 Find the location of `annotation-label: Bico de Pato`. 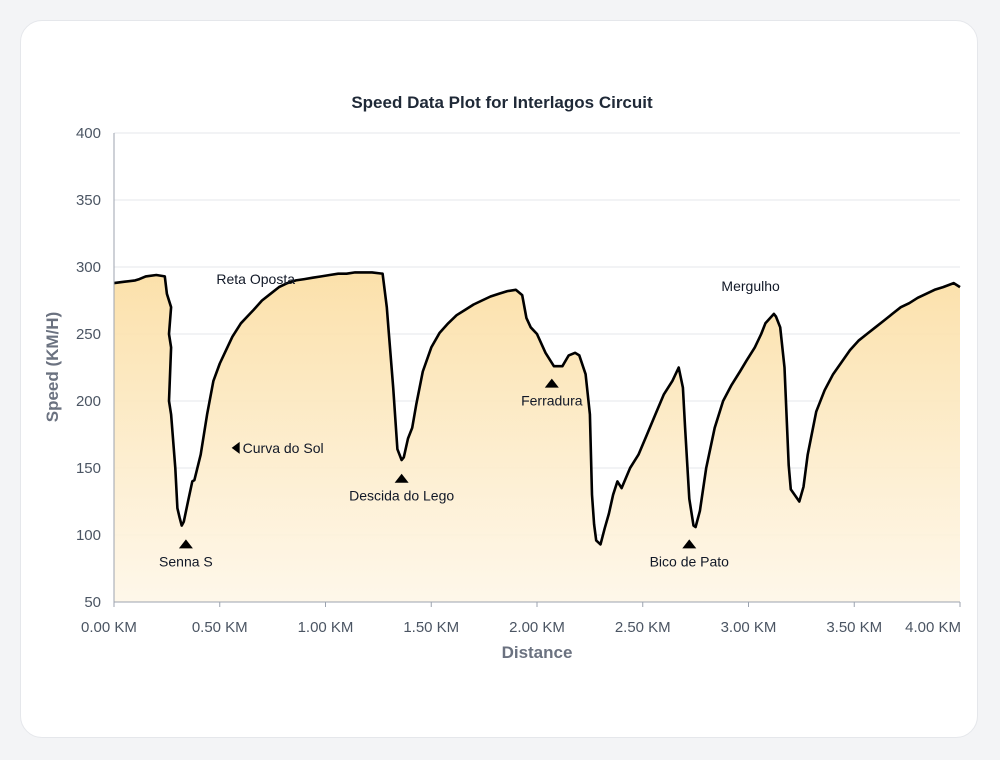

annotation-label: Bico de Pato is located at coordinates (690, 561).